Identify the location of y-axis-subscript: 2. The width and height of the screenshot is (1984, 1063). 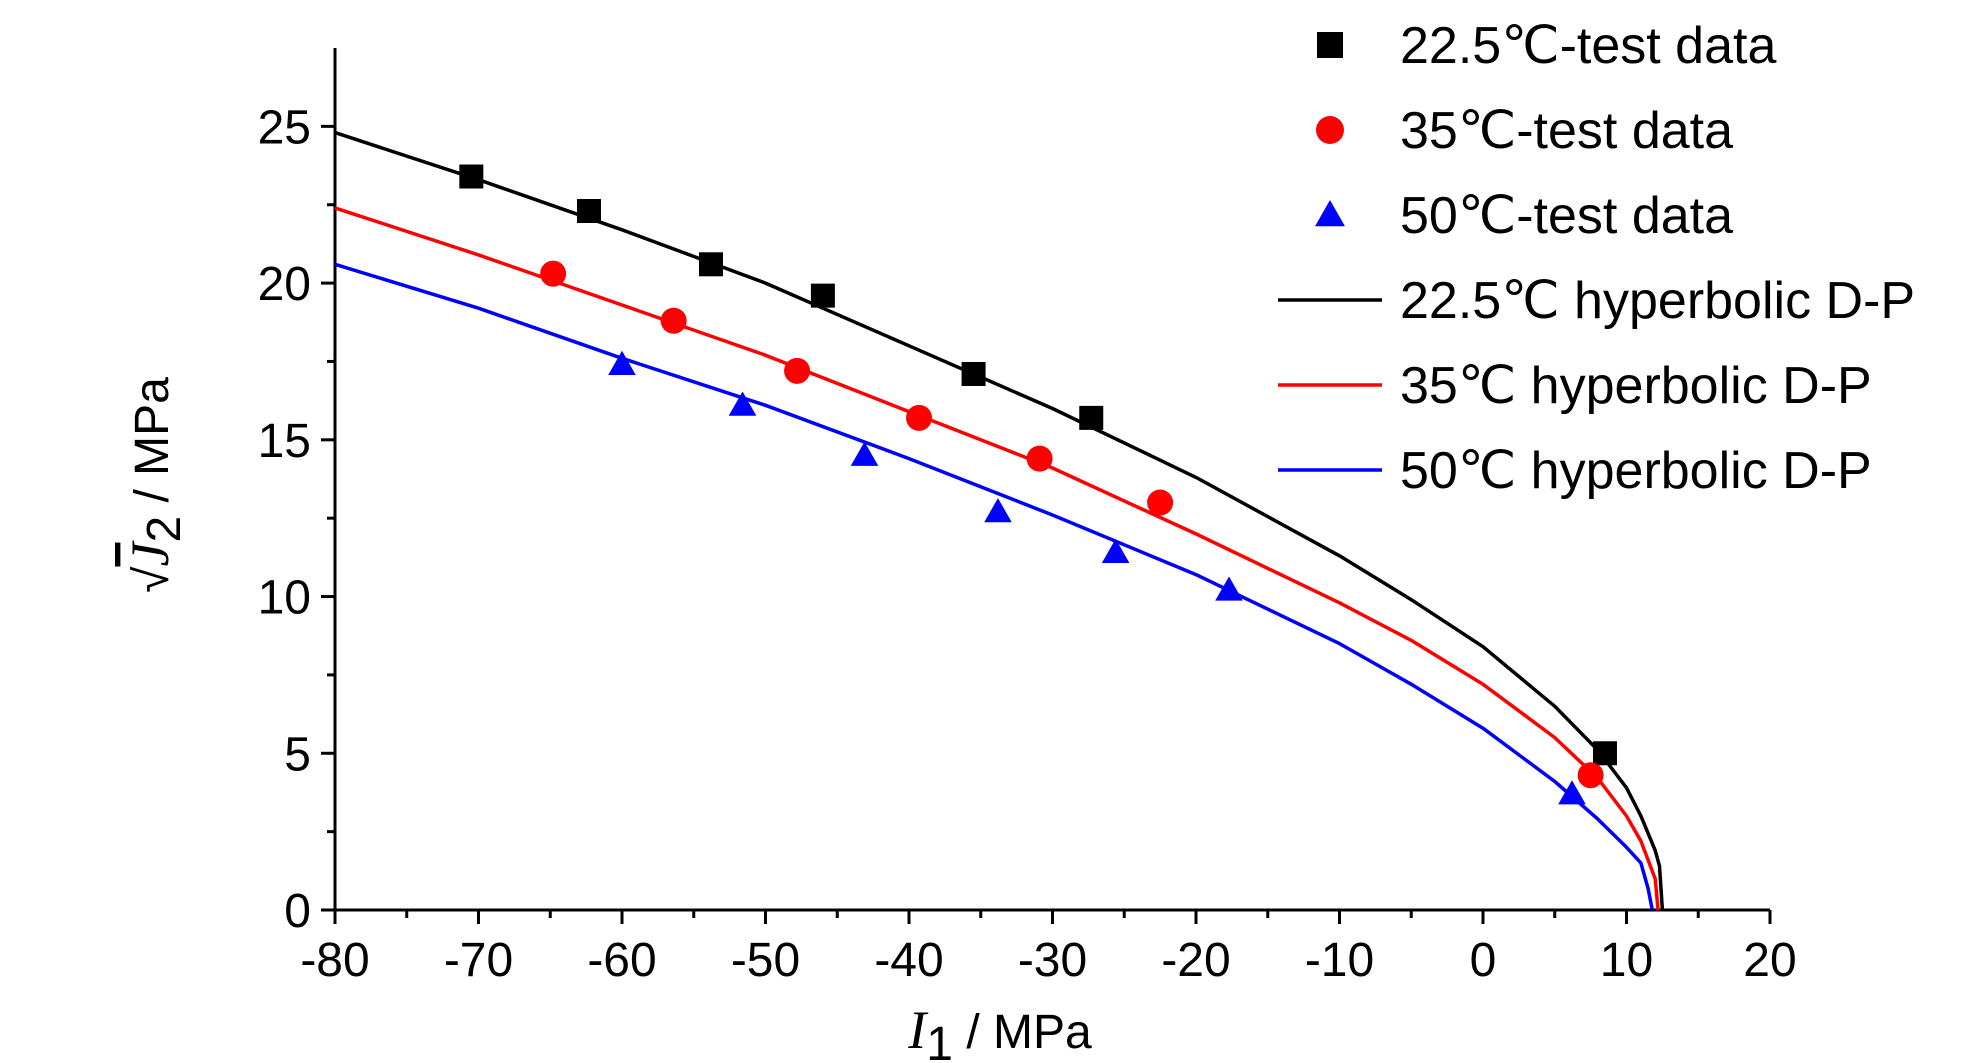
(164, 529).